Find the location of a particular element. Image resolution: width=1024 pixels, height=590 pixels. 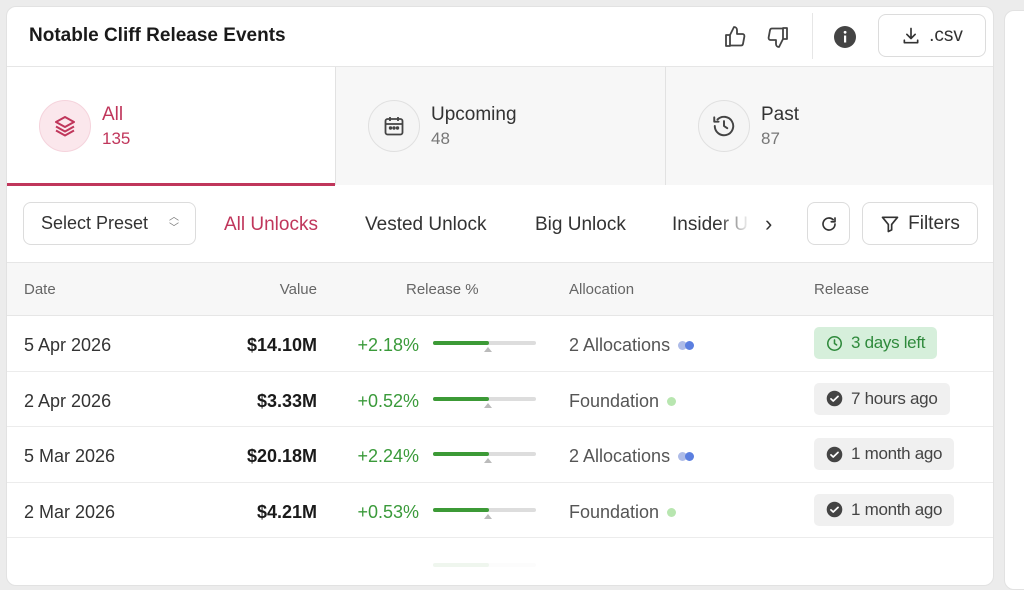

tab-upcoming: Upcoming 48 is located at coordinates (501, 126).